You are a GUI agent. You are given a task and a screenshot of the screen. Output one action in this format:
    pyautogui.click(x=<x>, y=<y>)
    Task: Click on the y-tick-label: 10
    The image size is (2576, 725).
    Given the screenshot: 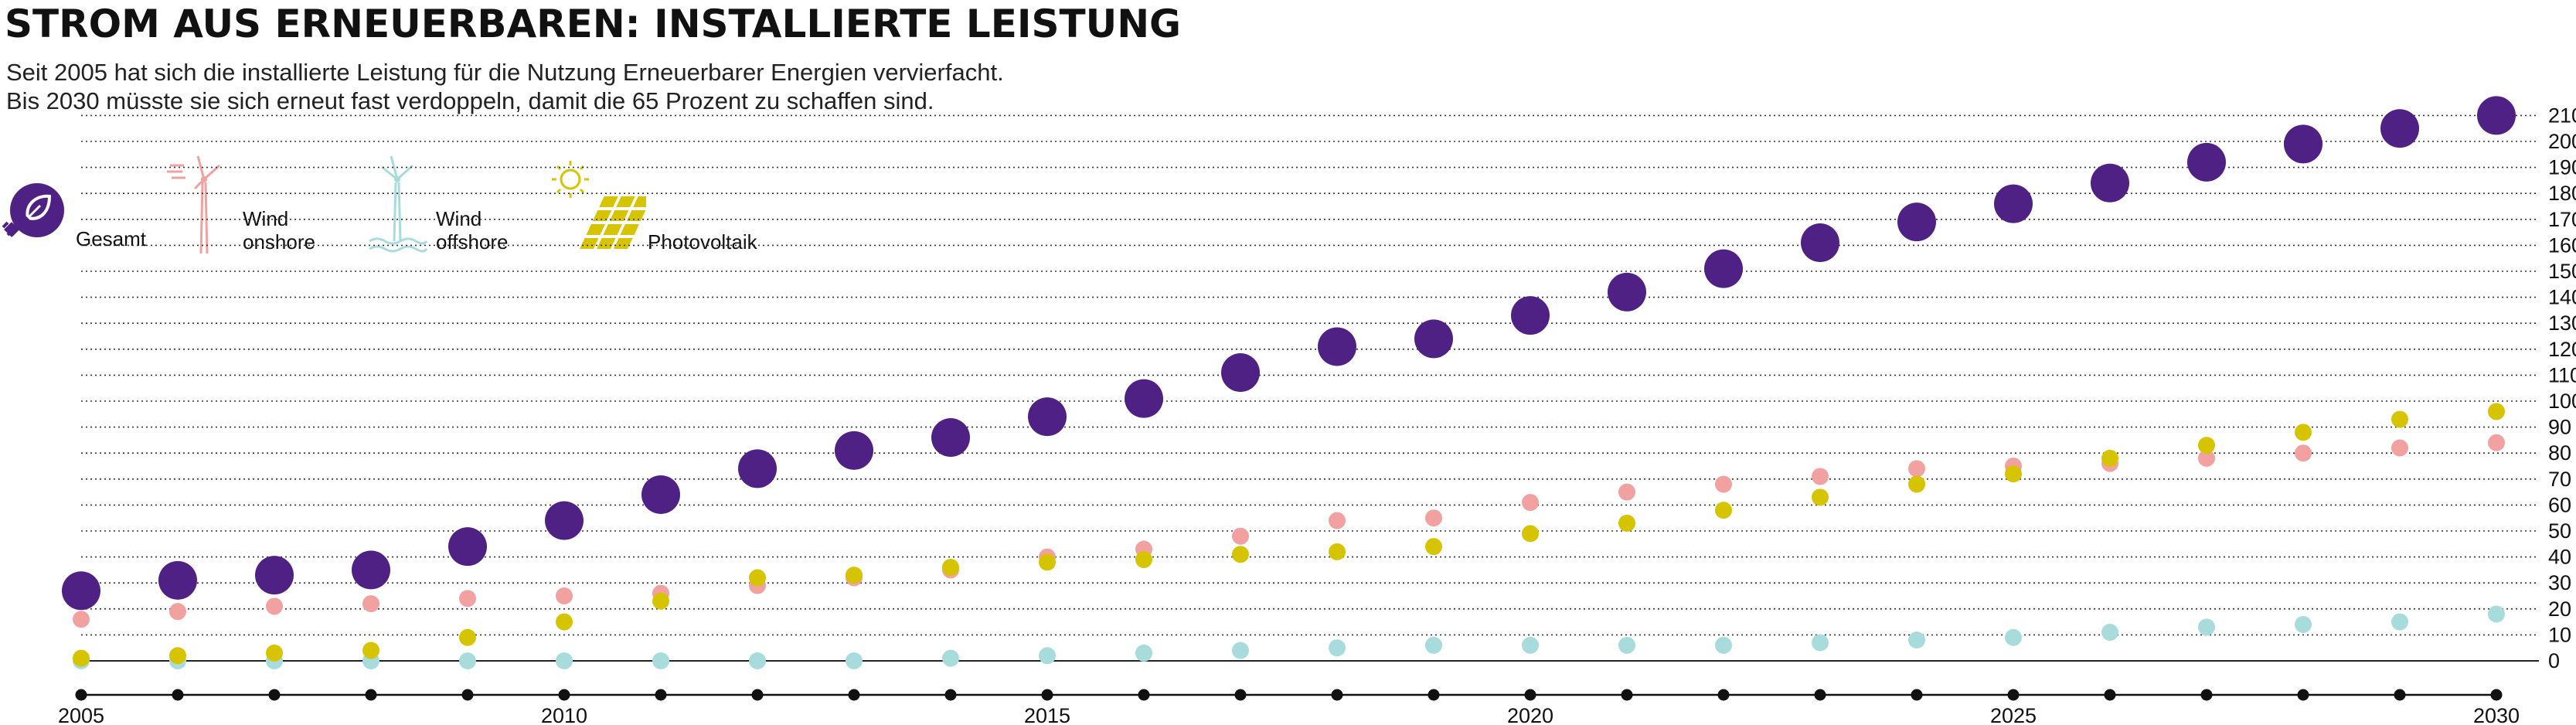 What is the action you would take?
    pyautogui.click(x=2559, y=634)
    